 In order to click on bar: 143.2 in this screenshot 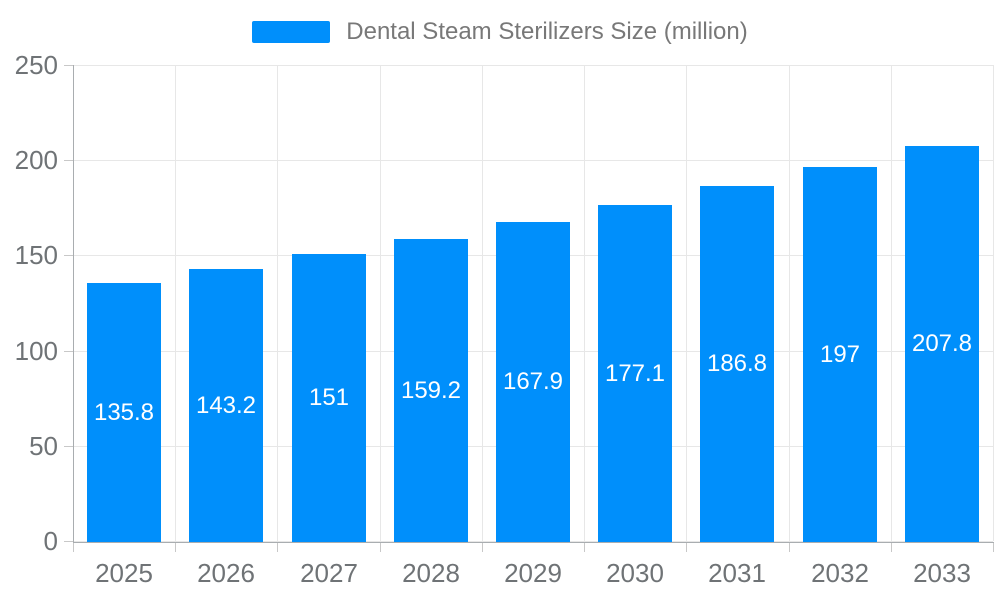, I will do `click(226, 405)`.